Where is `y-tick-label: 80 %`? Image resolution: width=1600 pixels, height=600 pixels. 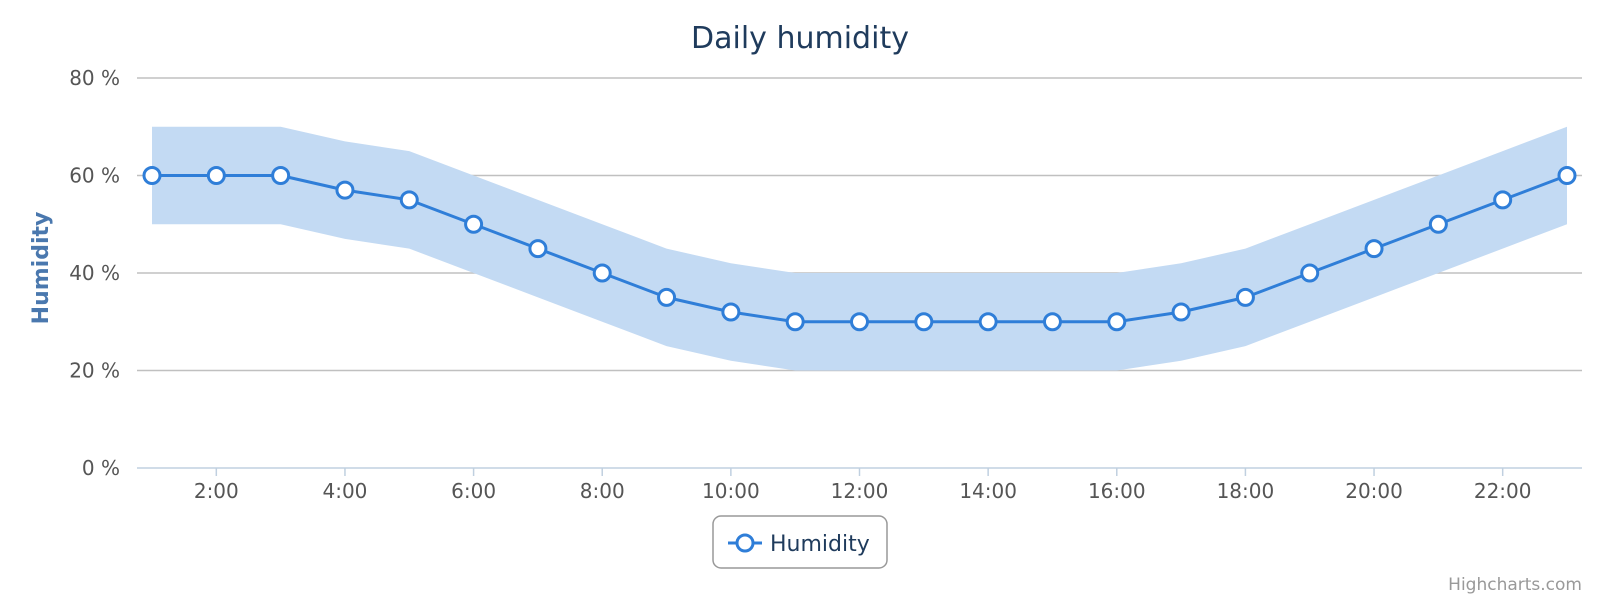 y-tick-label: 80 % is located at coordinates (94, 78).